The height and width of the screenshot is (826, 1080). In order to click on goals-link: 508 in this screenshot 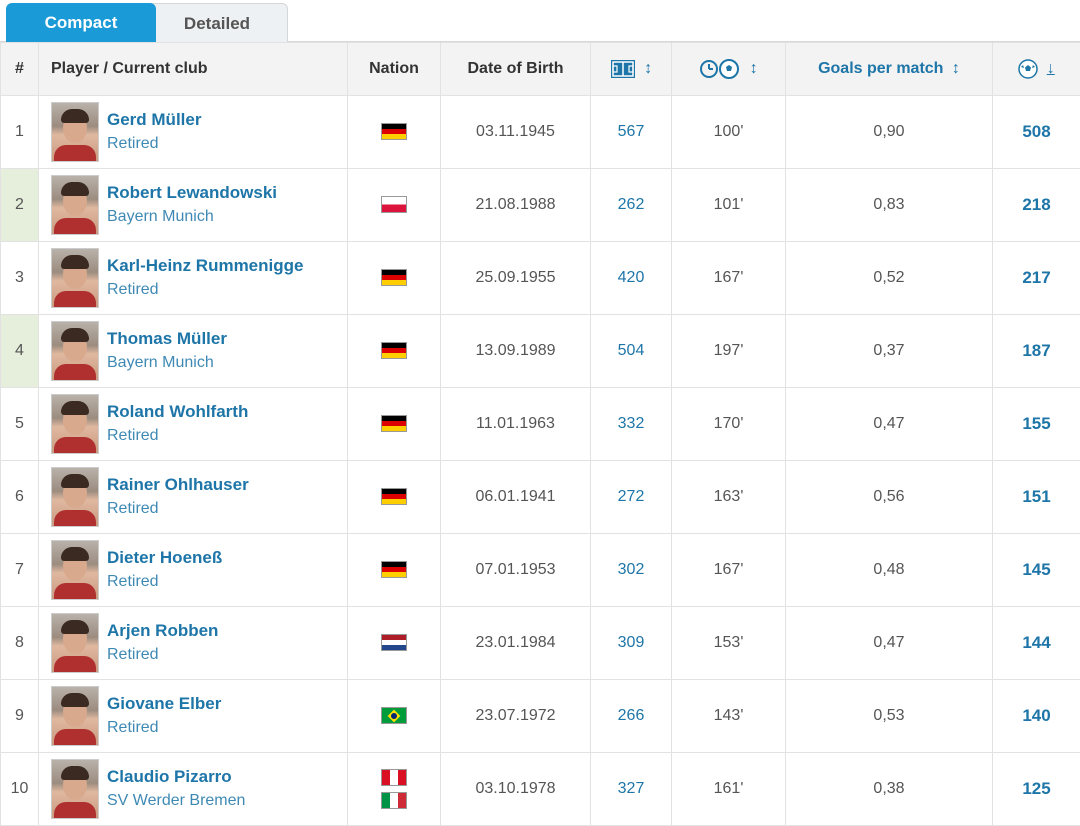, I will do `click(1036, 132)`.